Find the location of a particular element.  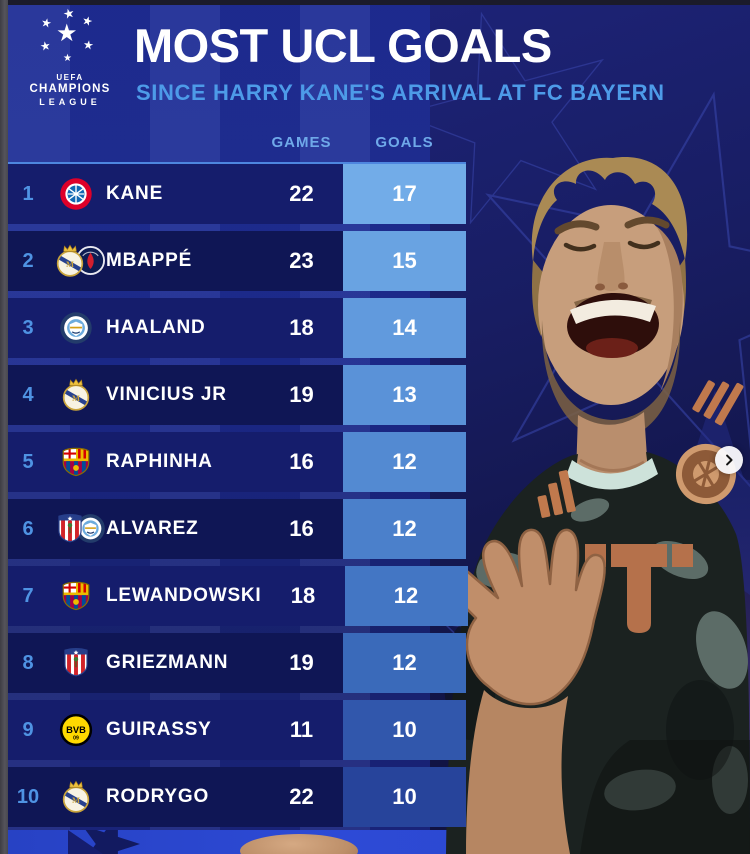

manchester-city-badge-icon is located at coordinates (76, 328).